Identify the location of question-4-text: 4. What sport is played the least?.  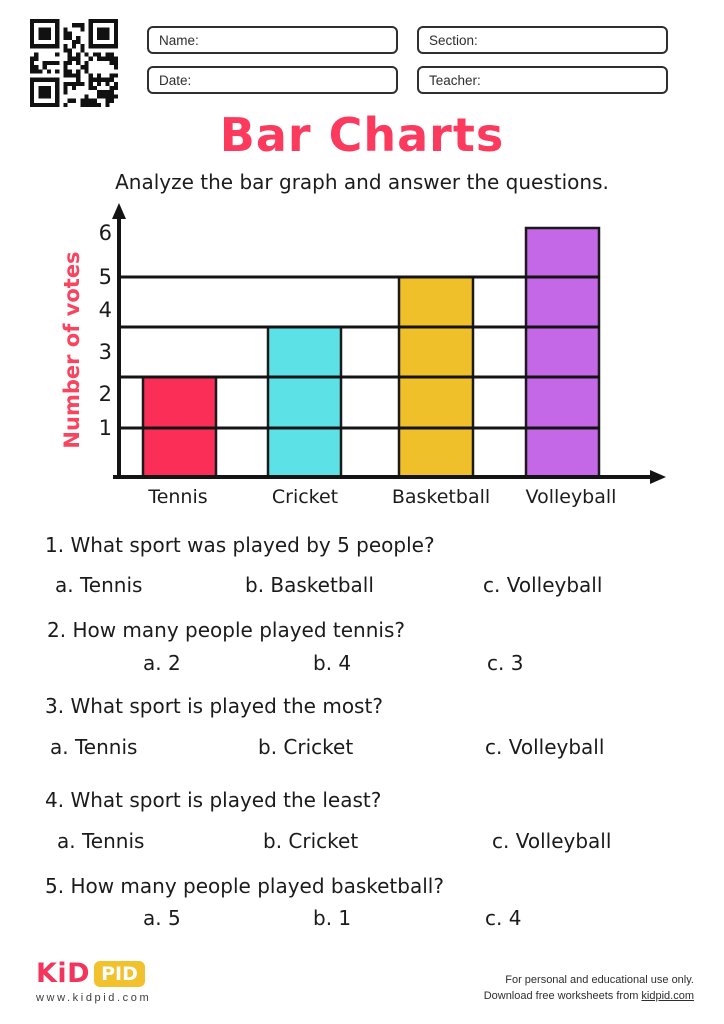
(213, 800).